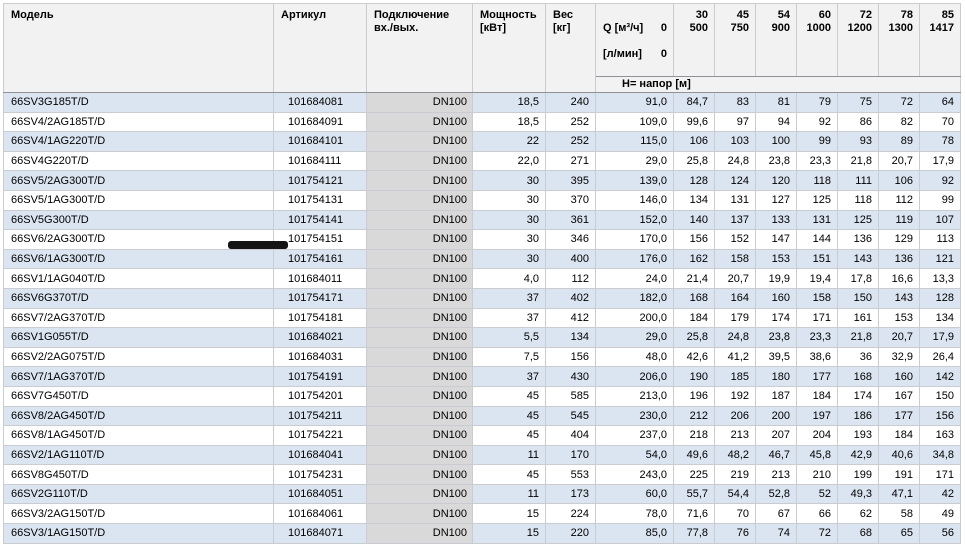 The image size is (965, 544). I want to click on cell-head-5: 36, so click(858, 357).